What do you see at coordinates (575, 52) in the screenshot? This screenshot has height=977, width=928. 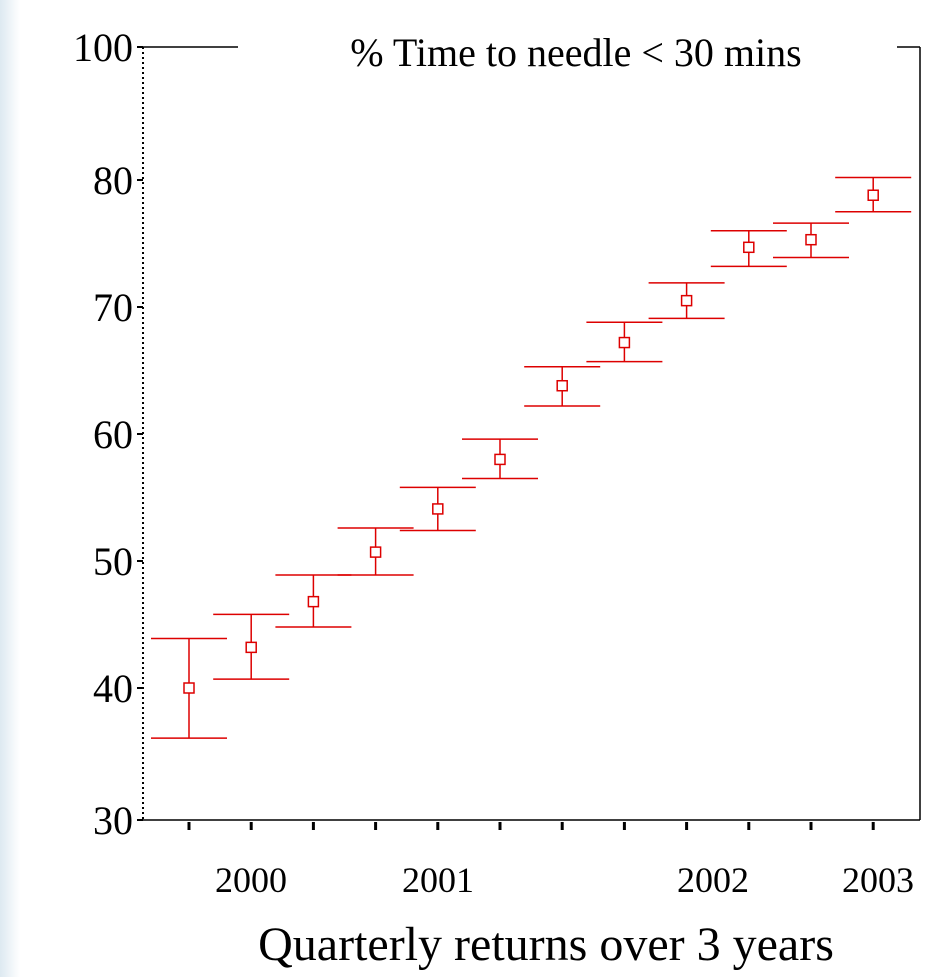 I see `chart-title: % Time to needle < 30 mins` at bounding box center [575, 52].